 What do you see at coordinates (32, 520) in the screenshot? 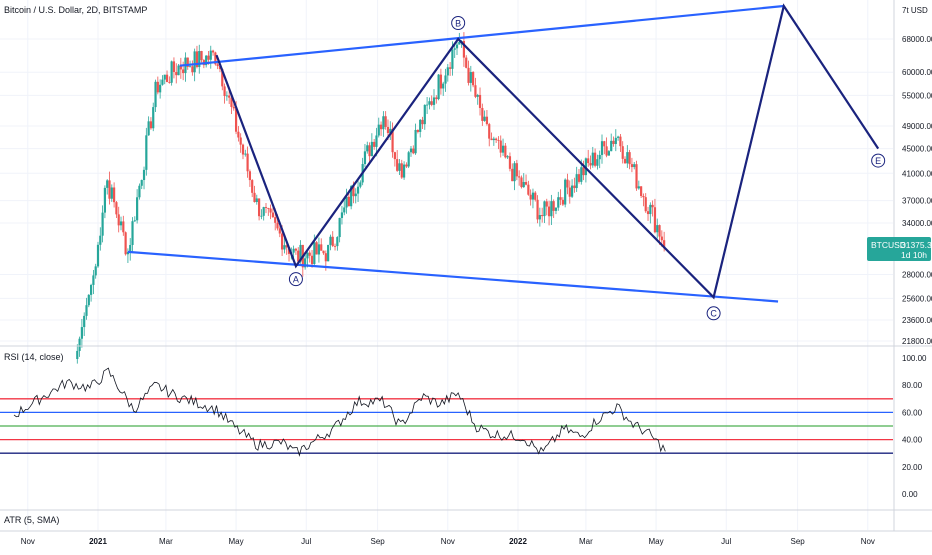
I see `atr-label: ATR (5, SMA)` at bounding box center [32, 520].